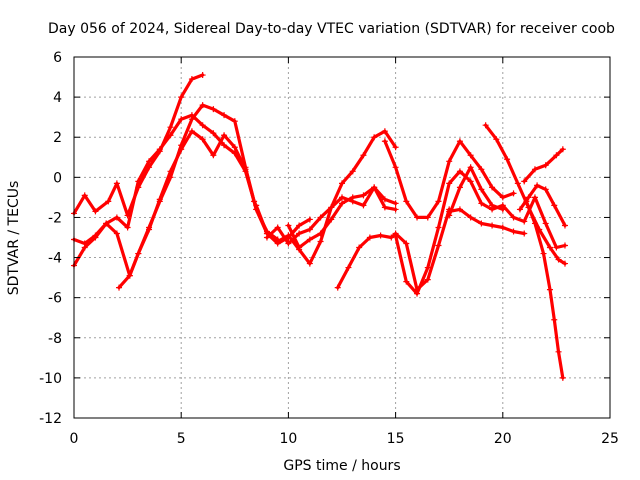 The image size is (640, 480). What do you see at coordinates (50, 238) in the screenshot?
I see `y-tick-labels: -12 -10 -8 -6 -4 -2 0 2 4 6` at bounding box center [50, 238].